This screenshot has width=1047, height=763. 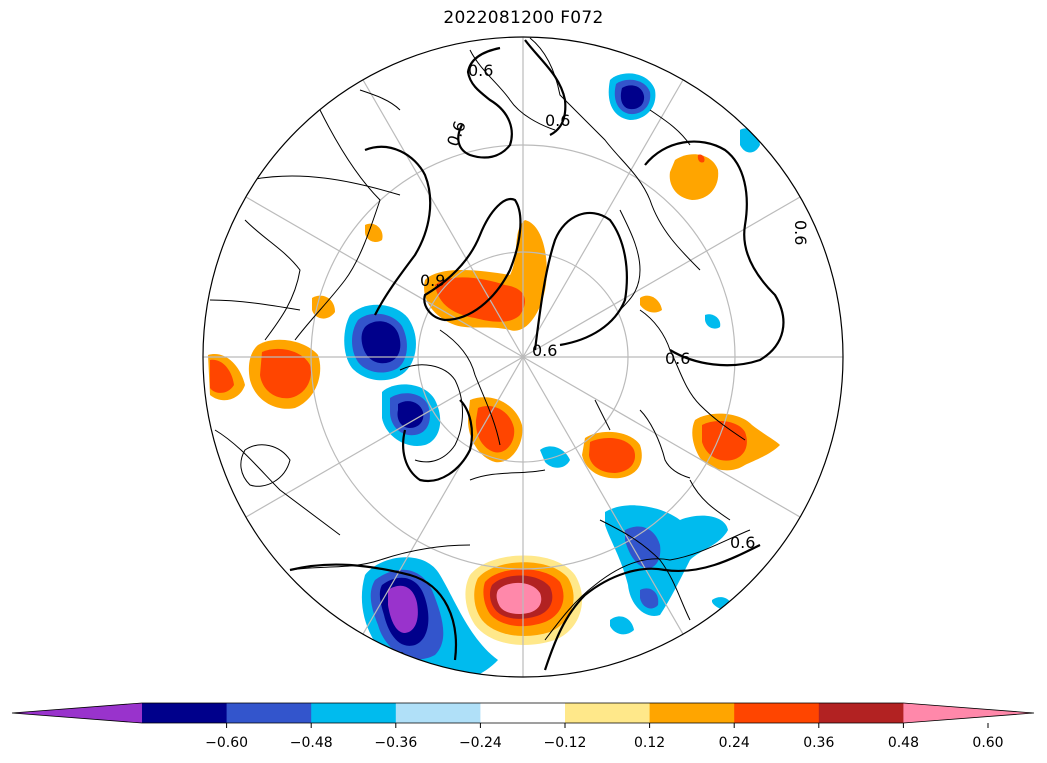 I want to click on contour-label: 0.9, so click(x=432, y=280).